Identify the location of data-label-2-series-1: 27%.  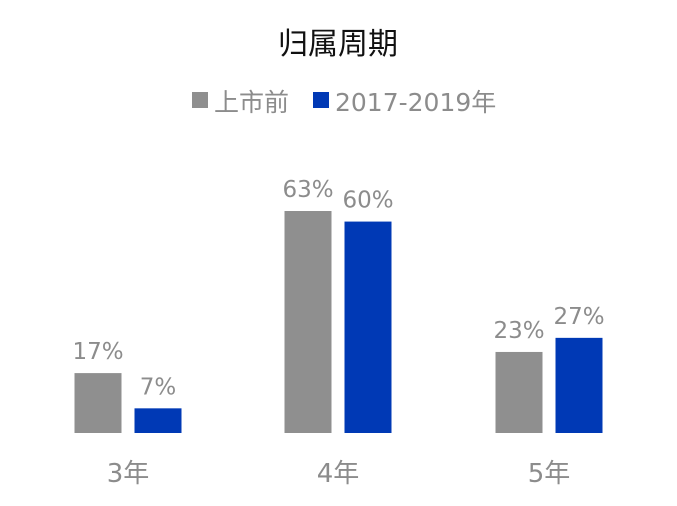
(578, 317).